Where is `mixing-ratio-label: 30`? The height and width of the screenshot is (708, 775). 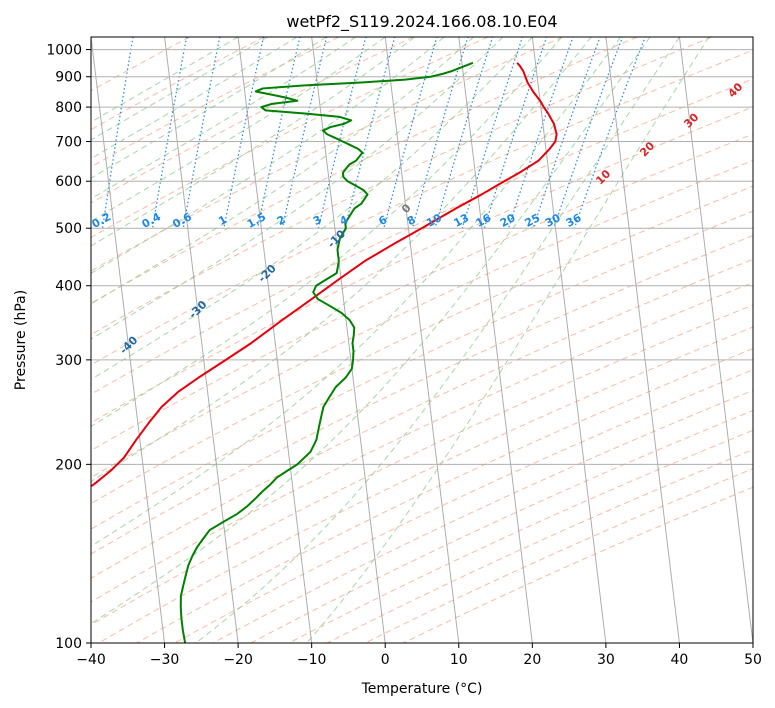
mixing-ratio-label: 30 is located at coordinates (553, 220).